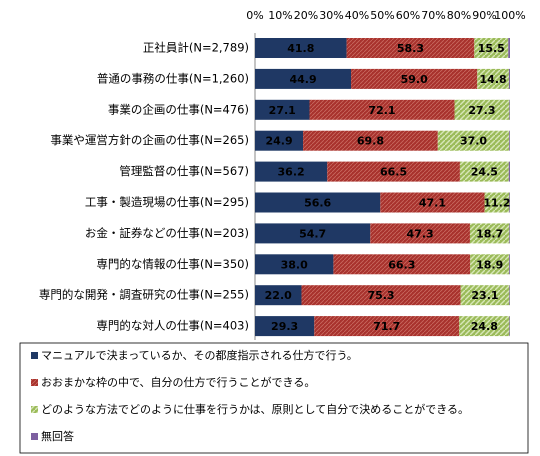  I want to click on value-label: 14.8, so click(493, 79).